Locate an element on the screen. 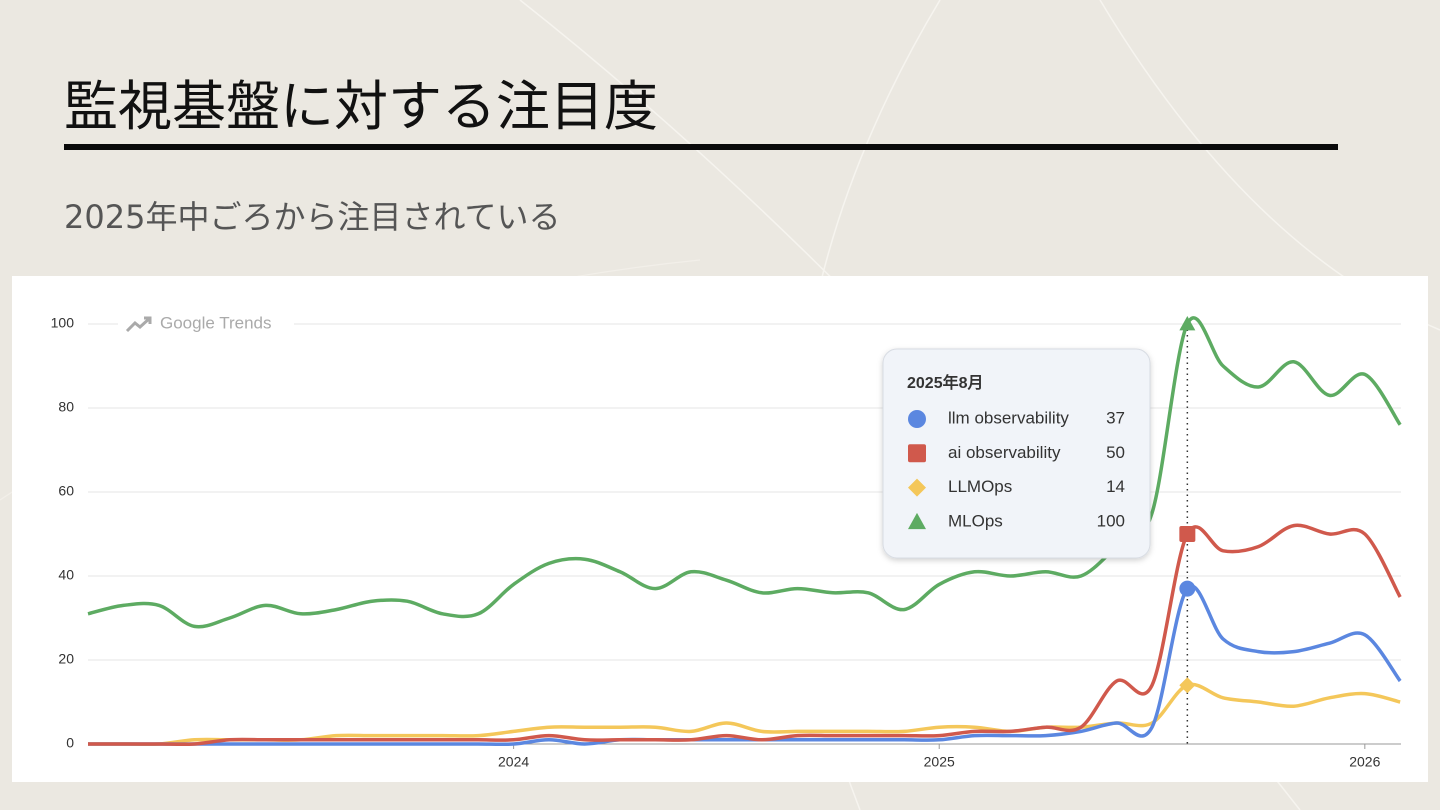 Image resolution: width=1440 pixels, height=810 pixels. legend-label: llm observability is located at coordinates (1008, 417).